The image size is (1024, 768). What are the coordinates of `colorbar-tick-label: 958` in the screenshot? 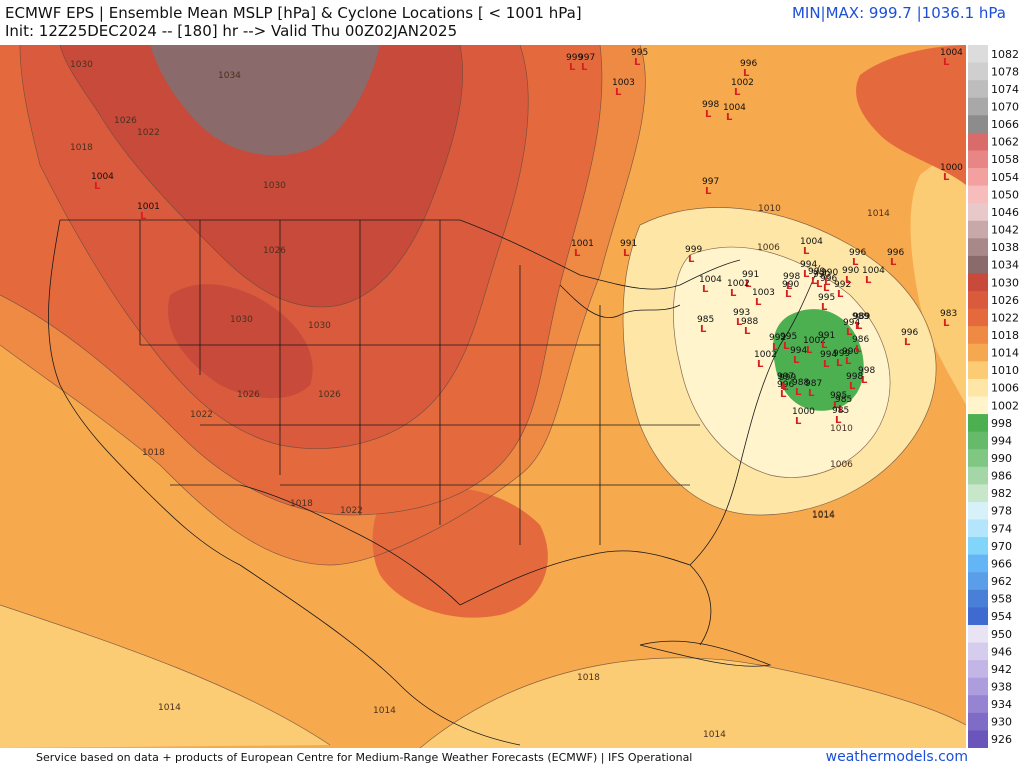 It's located at (1001, 599).